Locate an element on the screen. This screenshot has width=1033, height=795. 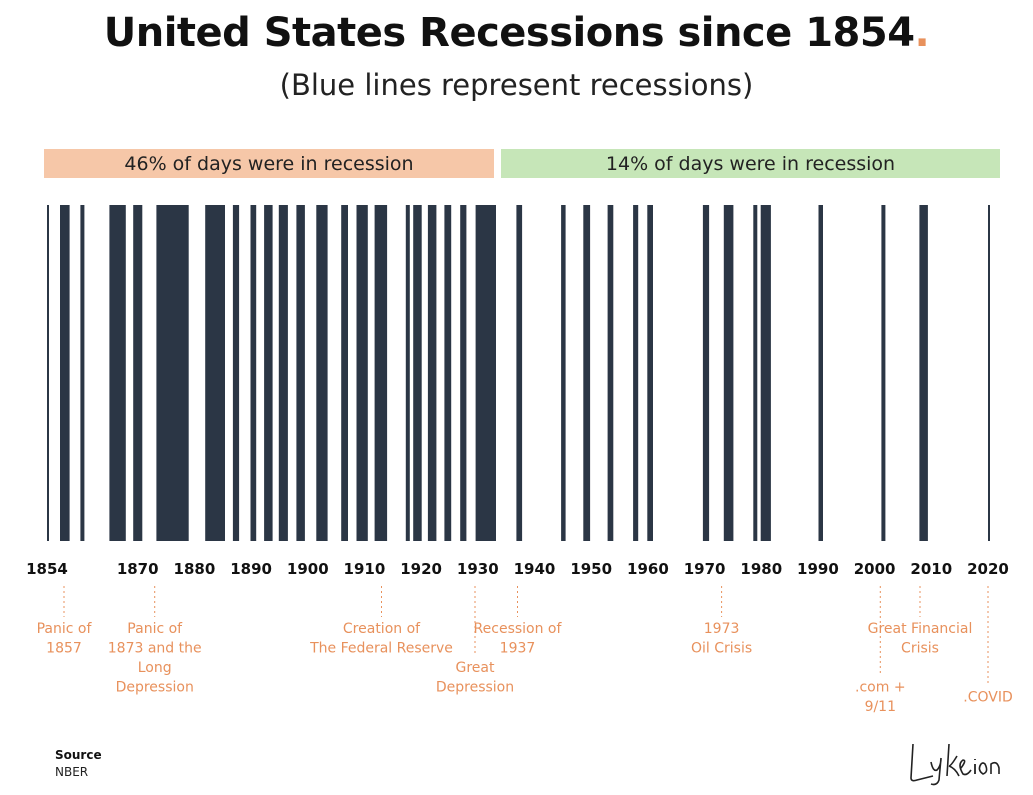
x-tick-label: 1890 is located at coordinates (251, 569).